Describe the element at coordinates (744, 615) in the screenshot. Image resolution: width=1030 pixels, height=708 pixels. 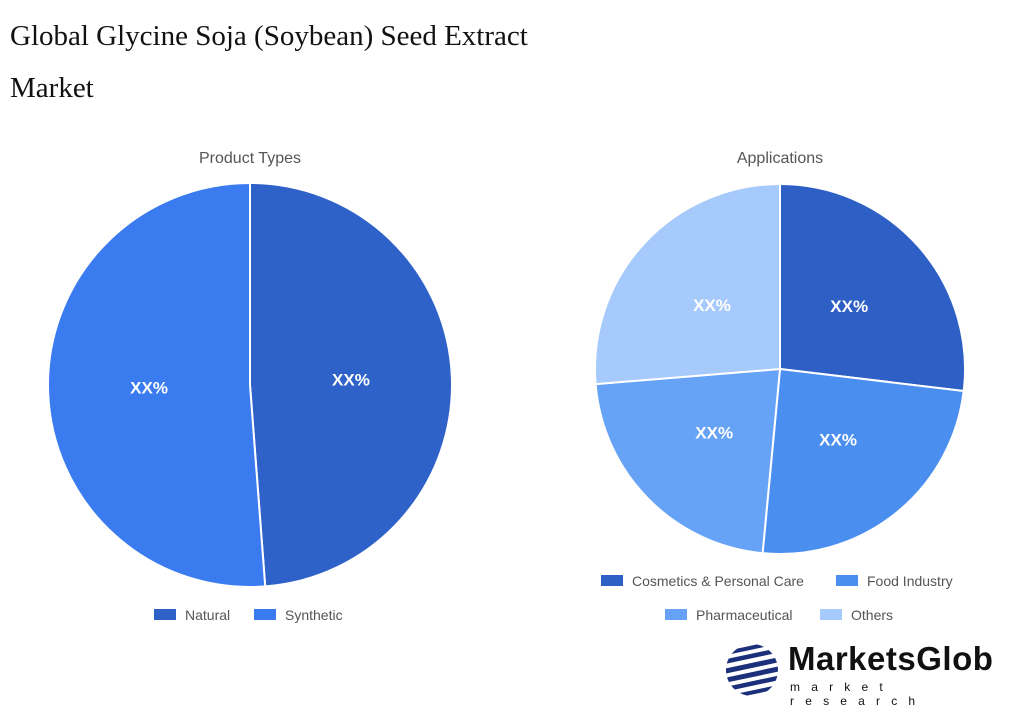
I see `legend-item-pharmaceutical: Pharmaceutical` at that location.